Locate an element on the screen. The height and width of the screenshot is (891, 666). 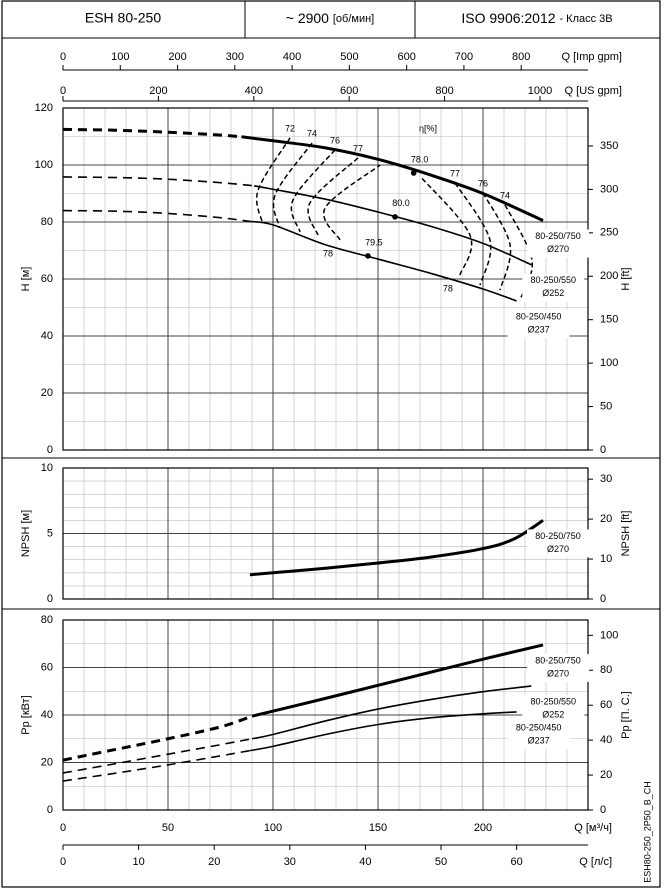
standard: ISO 9906:2012 - Класс 3B is located at coordinates (536, 18).